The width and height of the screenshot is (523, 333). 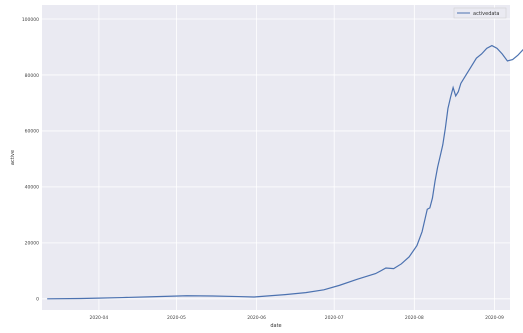 I want to click on x-tick-label: 2020-09, so click(x=494, y=318).